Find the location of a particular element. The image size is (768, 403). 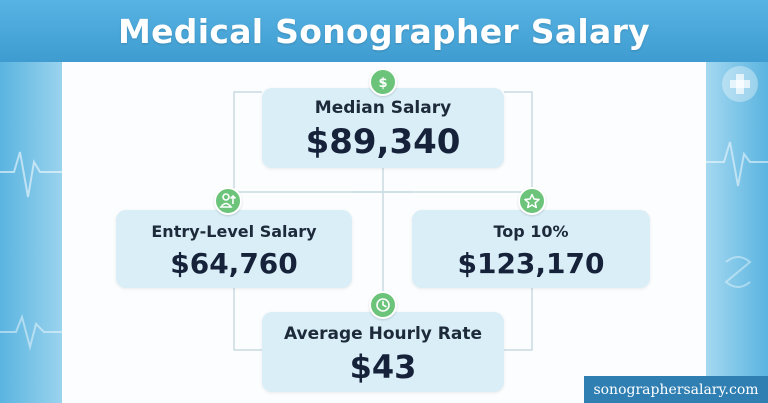

median-salary-box: Median Salary $89,340 is located at coordinates (383, 128).